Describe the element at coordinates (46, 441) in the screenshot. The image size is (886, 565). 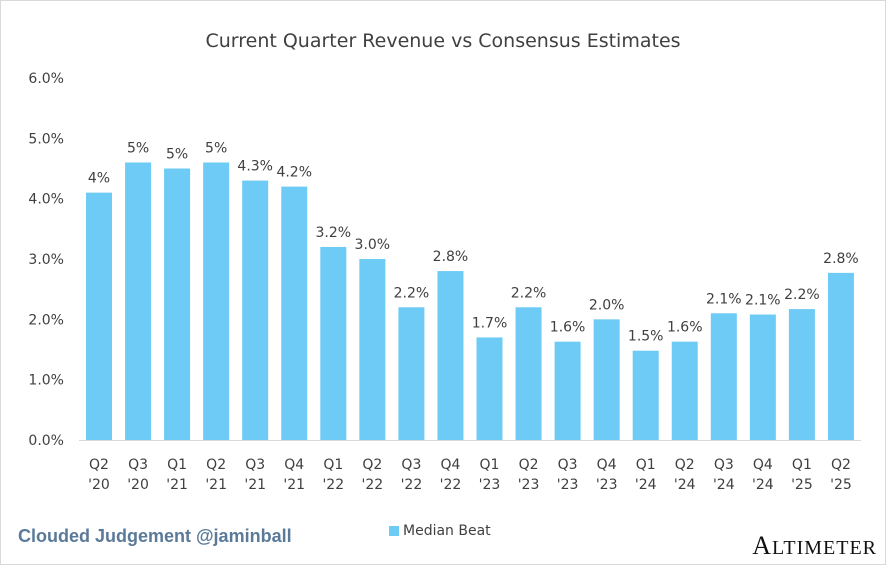
I see `y-tick-label: 0.0%` at that location.